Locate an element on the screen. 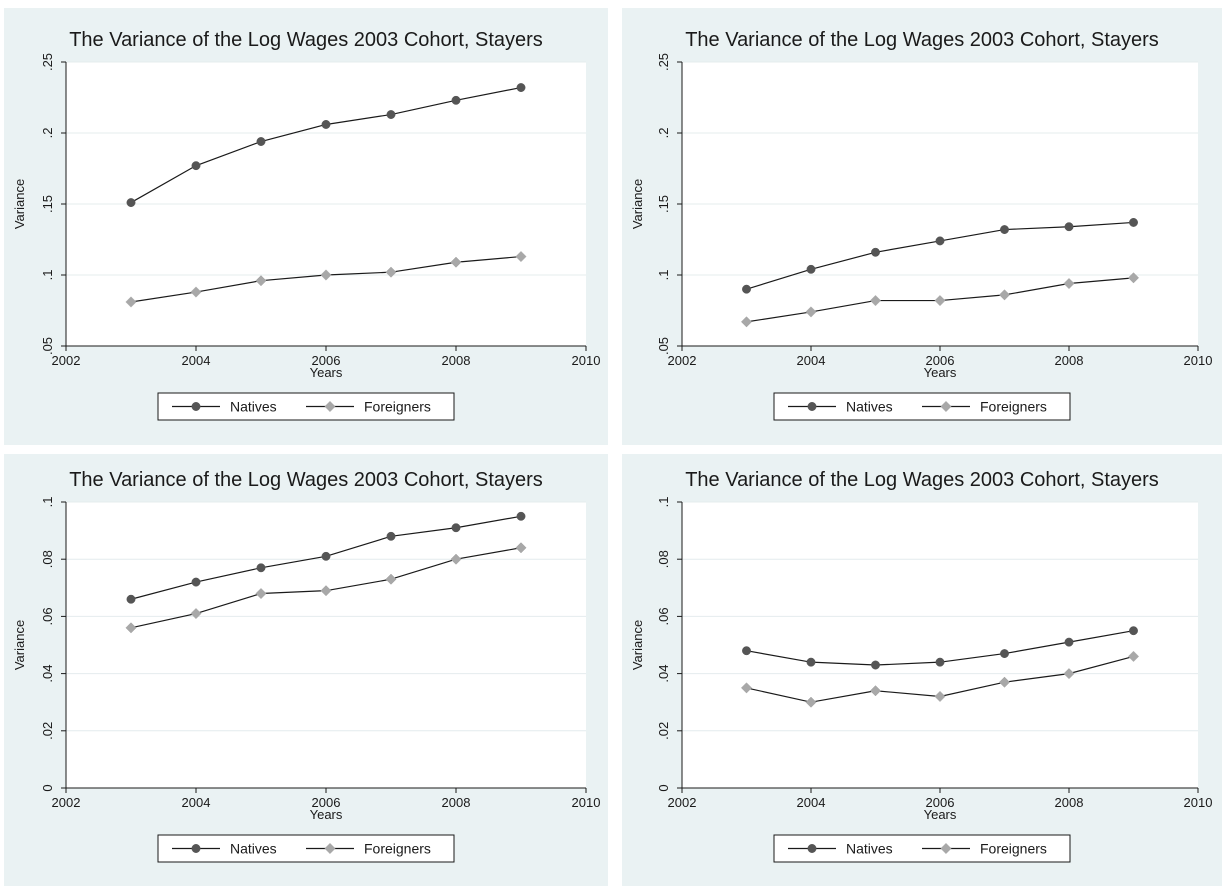 This screenshot has width=1226, height=889. y-tick-label: 0 is located at coordinates (663, 787).